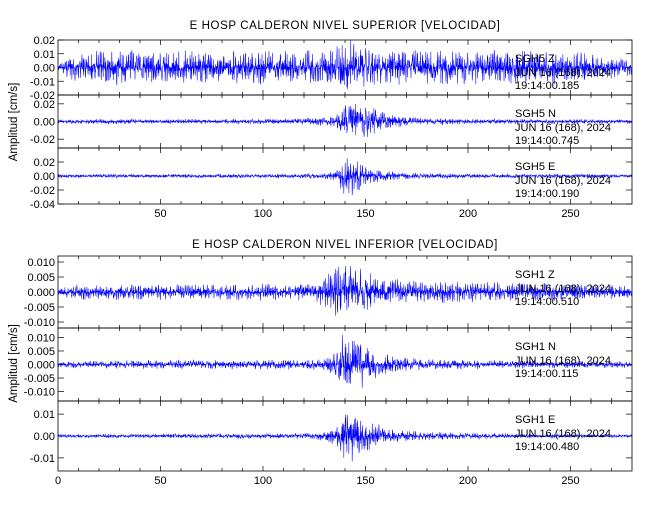 This screenshot has width=650, height=505. I want to click on time-label: 19:14:00.190, so click(547, 194).